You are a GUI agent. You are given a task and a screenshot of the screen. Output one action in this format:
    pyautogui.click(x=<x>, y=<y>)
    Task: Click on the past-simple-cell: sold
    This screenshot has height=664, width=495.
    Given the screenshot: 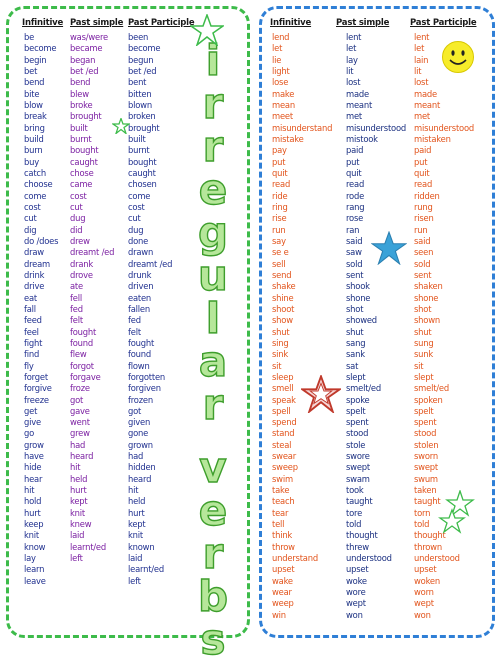 What is the action you would take?
    pyautogui.click(x=354, y=263)
    